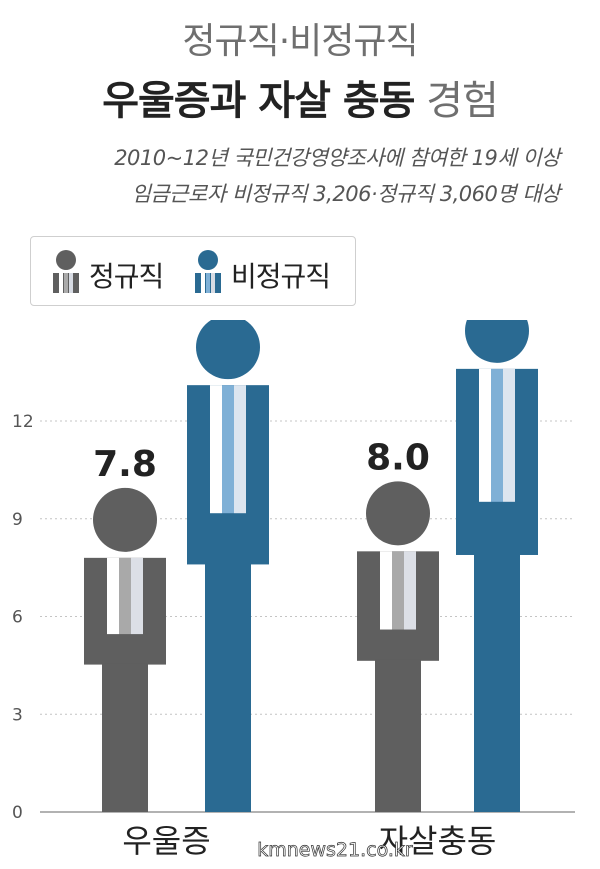 The image size is (600, 869). Describe the element at coordinates (23, 422) in the screenshot. I see `y-tick-label: 12` at that location.